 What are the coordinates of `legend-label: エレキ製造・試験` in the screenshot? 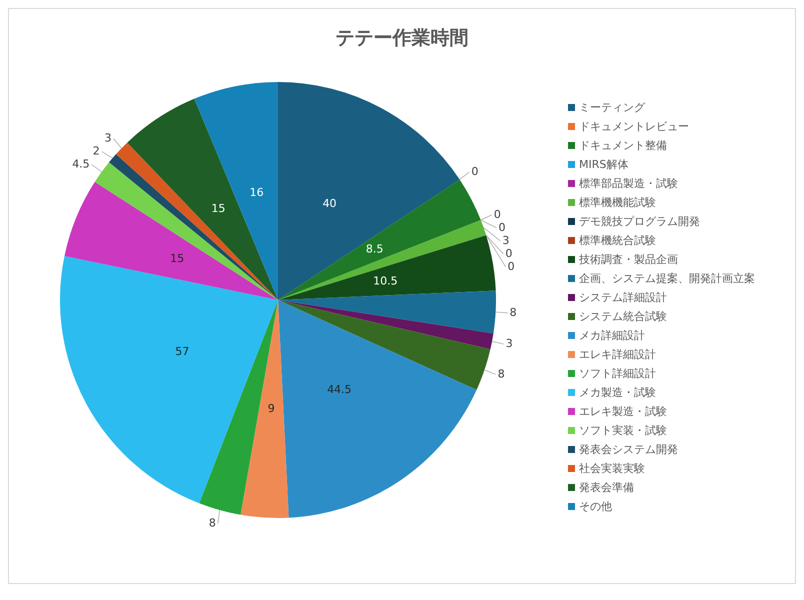 It's located at (623, 411).